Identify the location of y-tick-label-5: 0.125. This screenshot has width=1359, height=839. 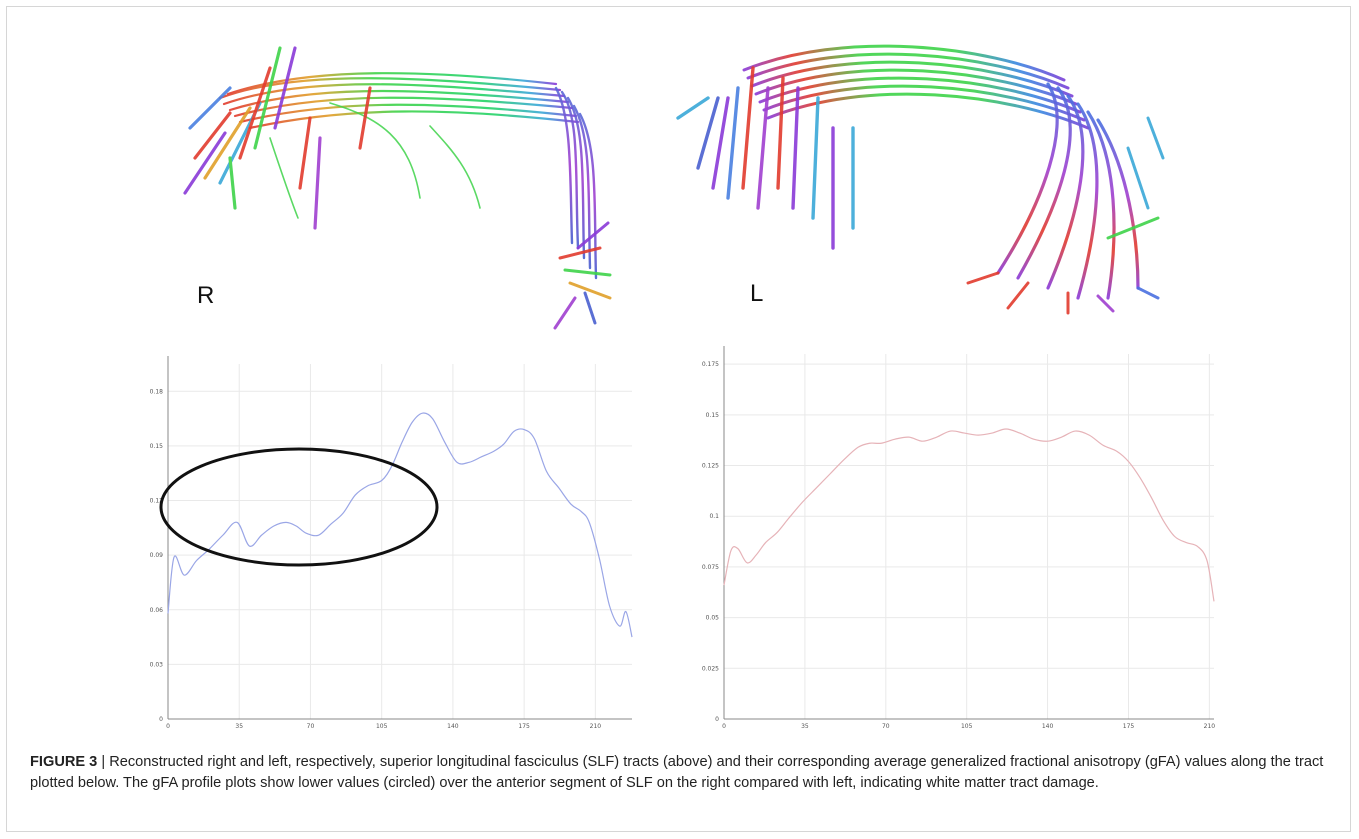
(710, 466).